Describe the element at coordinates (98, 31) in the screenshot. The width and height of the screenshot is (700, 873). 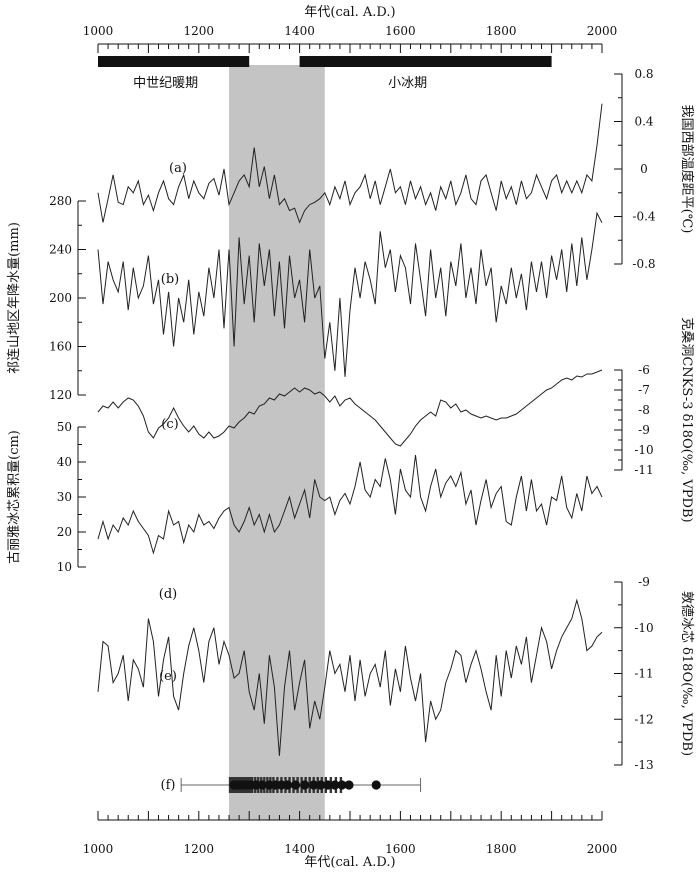
I see `top-x-tick-label: 1000` at that location.